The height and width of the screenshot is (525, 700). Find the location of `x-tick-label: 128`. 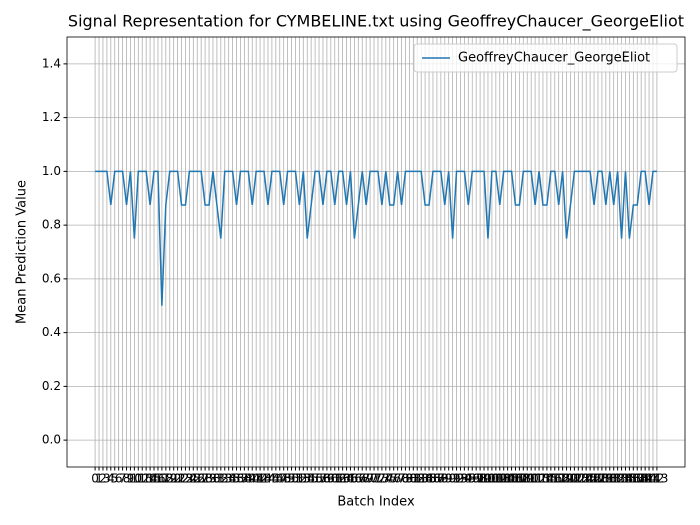

x-tick-label: 128 is located at coordinates (598, 479).